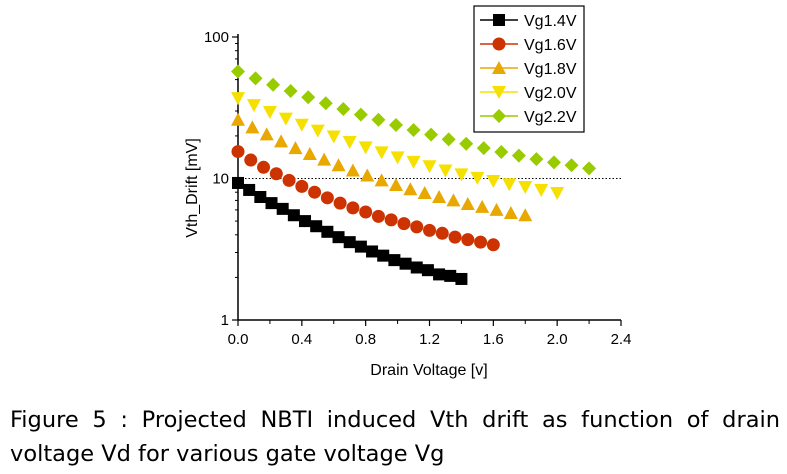  Describe the element at coordinates (220, 179) in the screenshot. I see `y-tick-label: 10` at that location.